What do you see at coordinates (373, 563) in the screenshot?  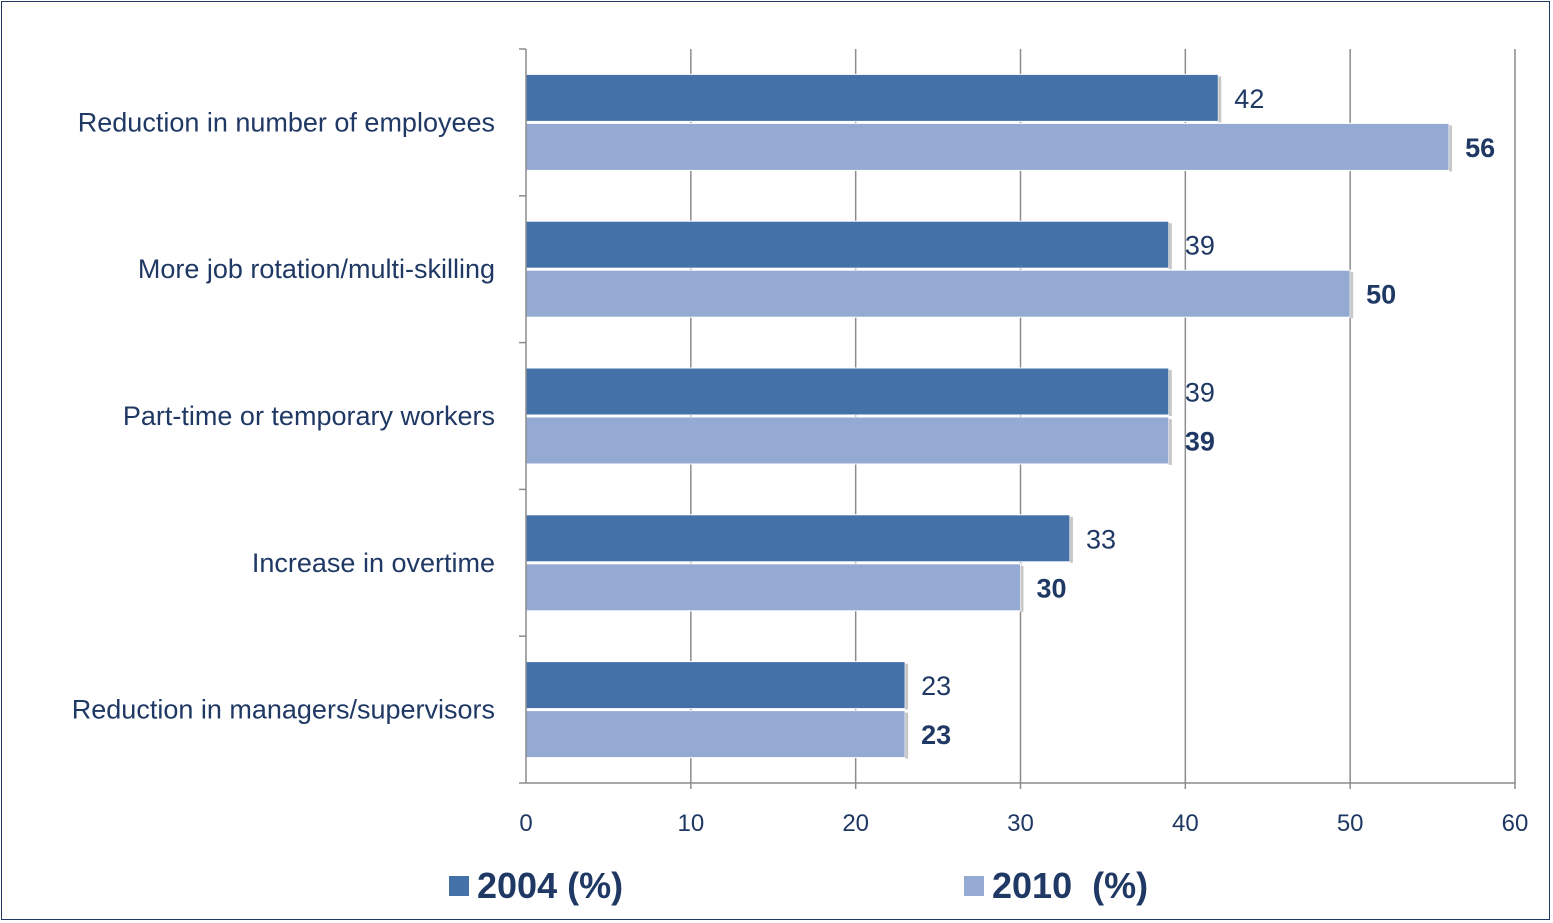 I see `category-label: Increase in overtime` at bounding box center [373, 563].